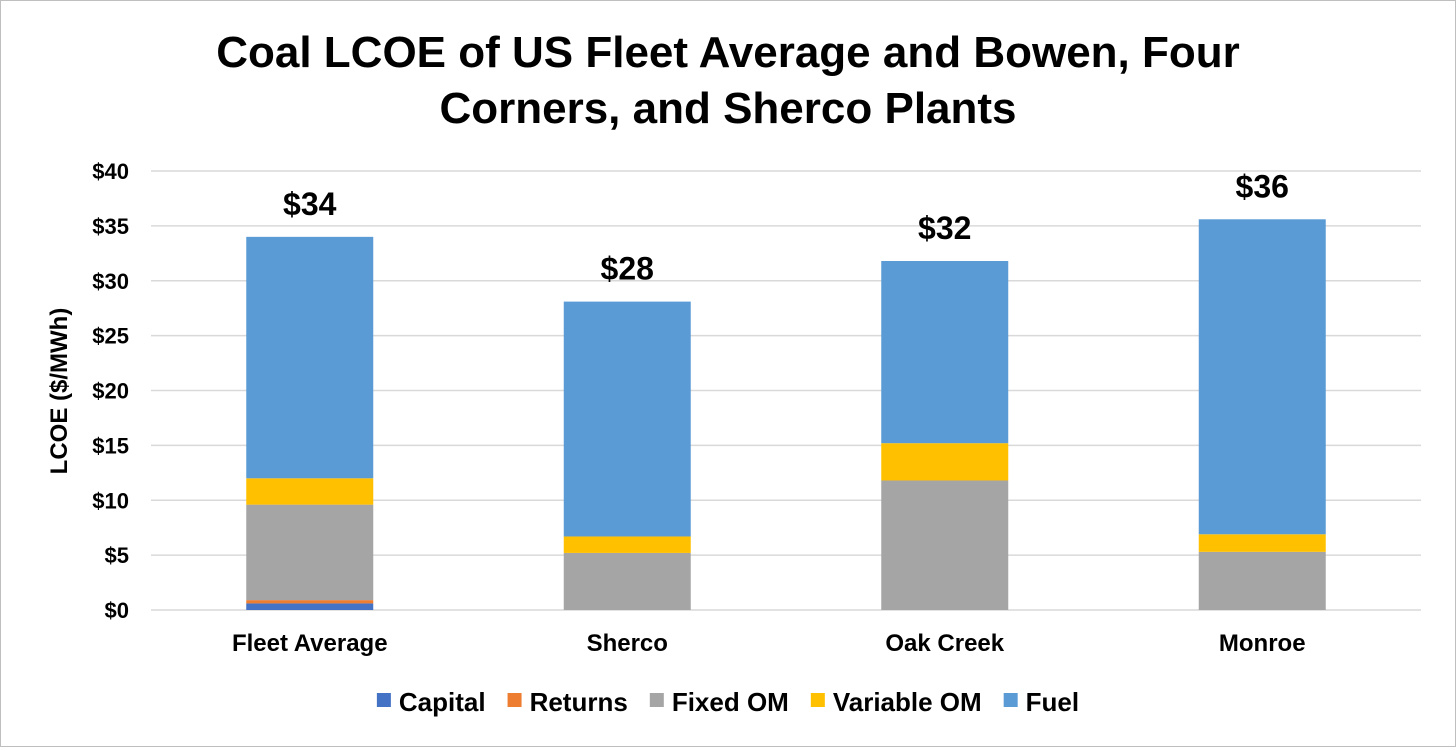  I want to click on legend-label: Returns, so click(579, 702).